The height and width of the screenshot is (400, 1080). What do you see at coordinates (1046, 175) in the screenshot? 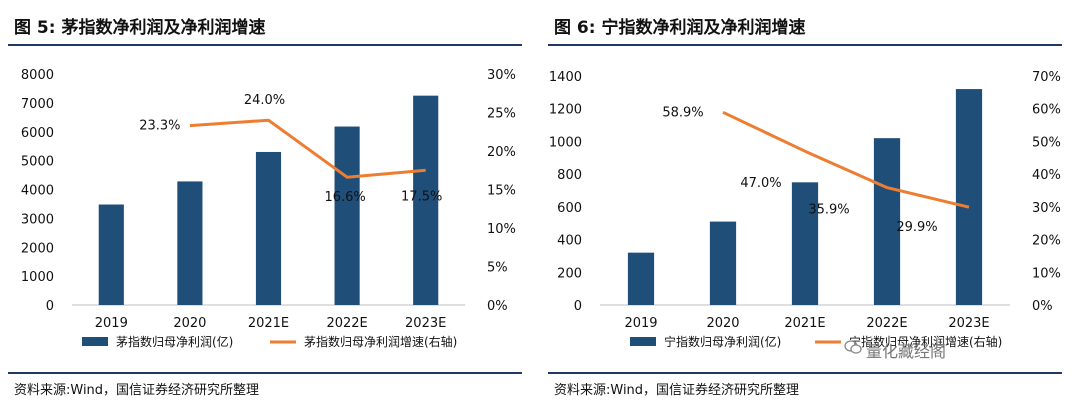
I see `y-right-tick-label: 40%` at bounding box center [1046, 175].